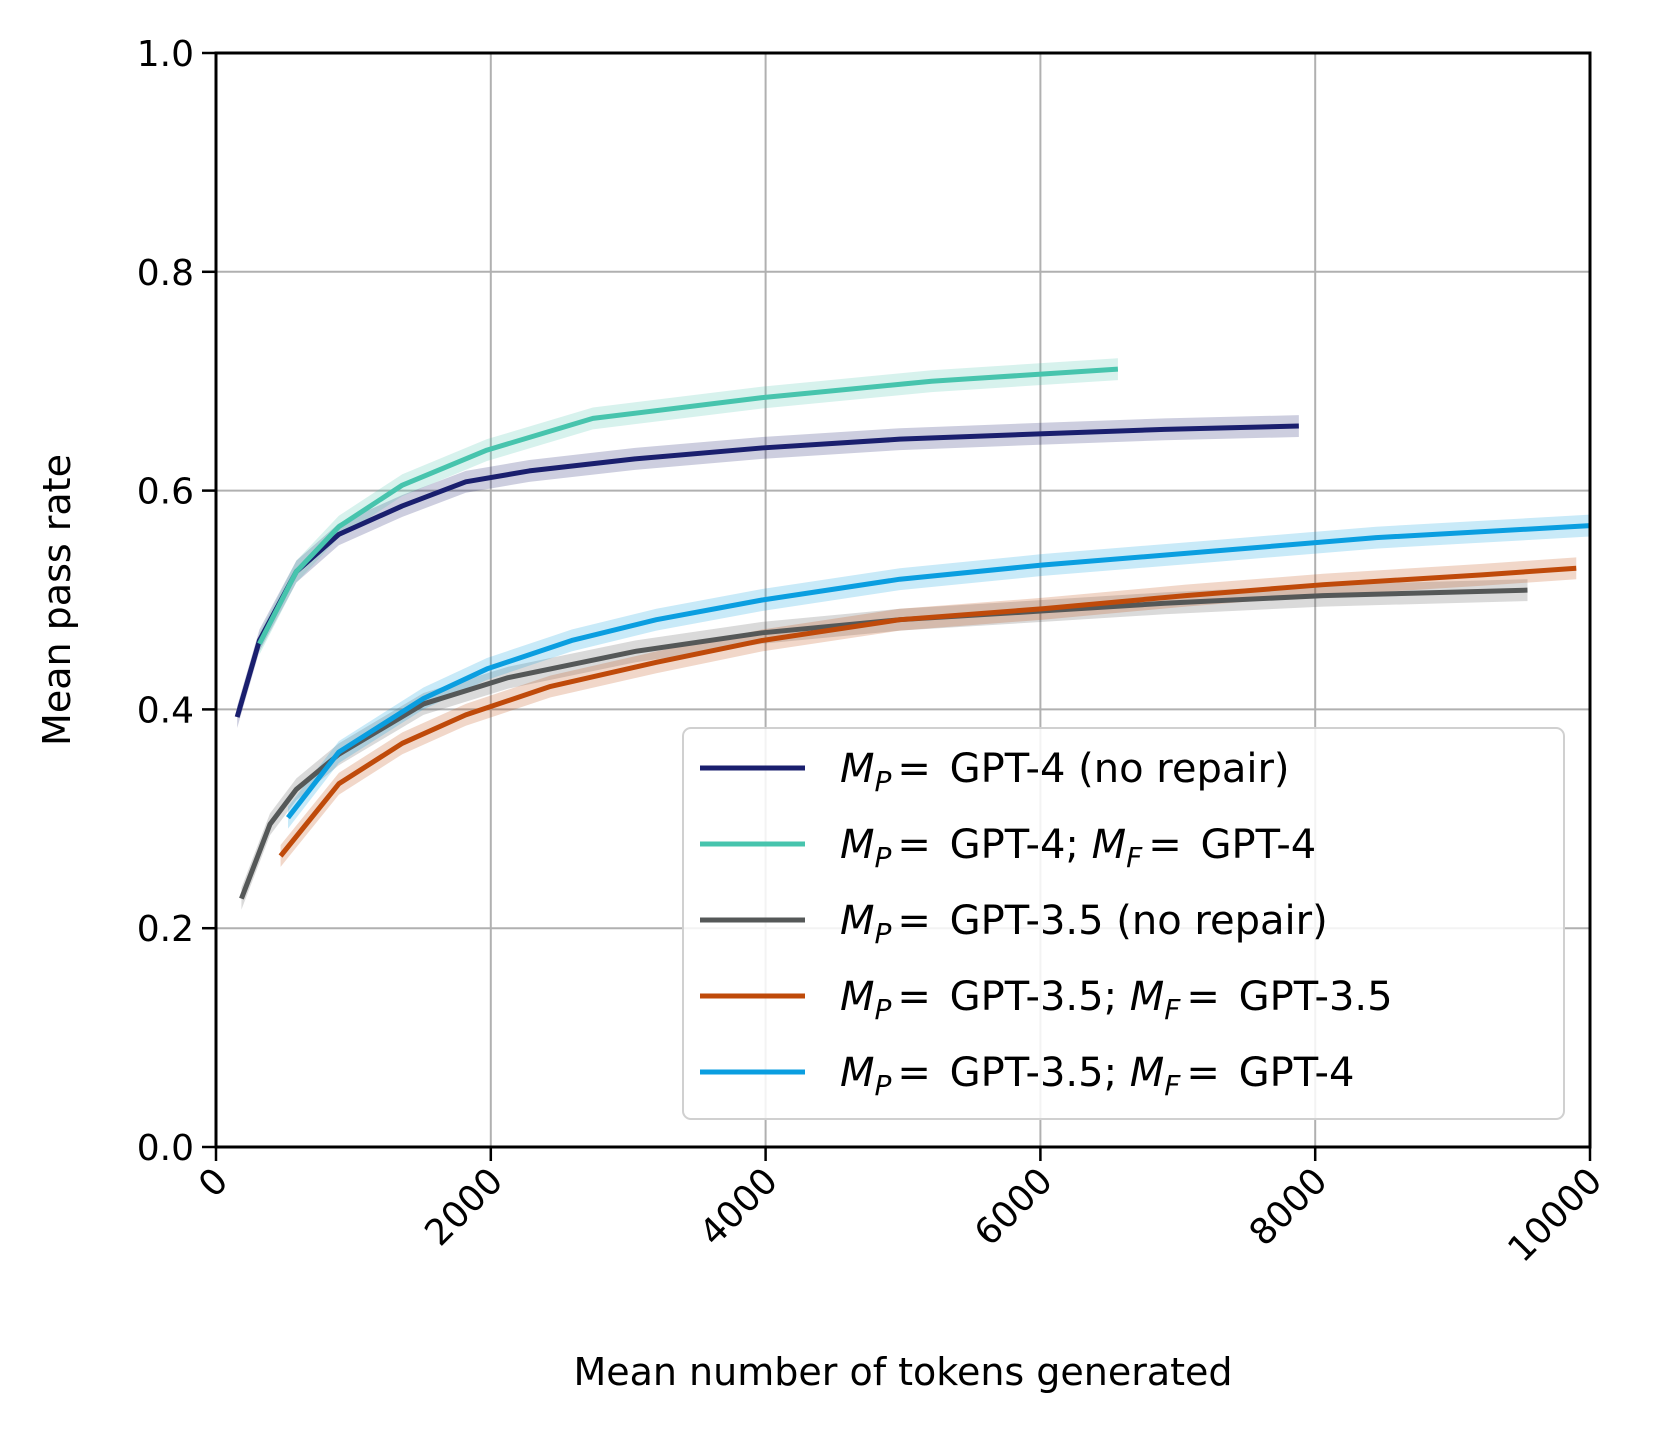 Image resolution: width=1660 pixels, height=1433 pixels. I want to click on legend-label: MP = GPT-3.5; MF = GPT-4, so click(1097, 1076).